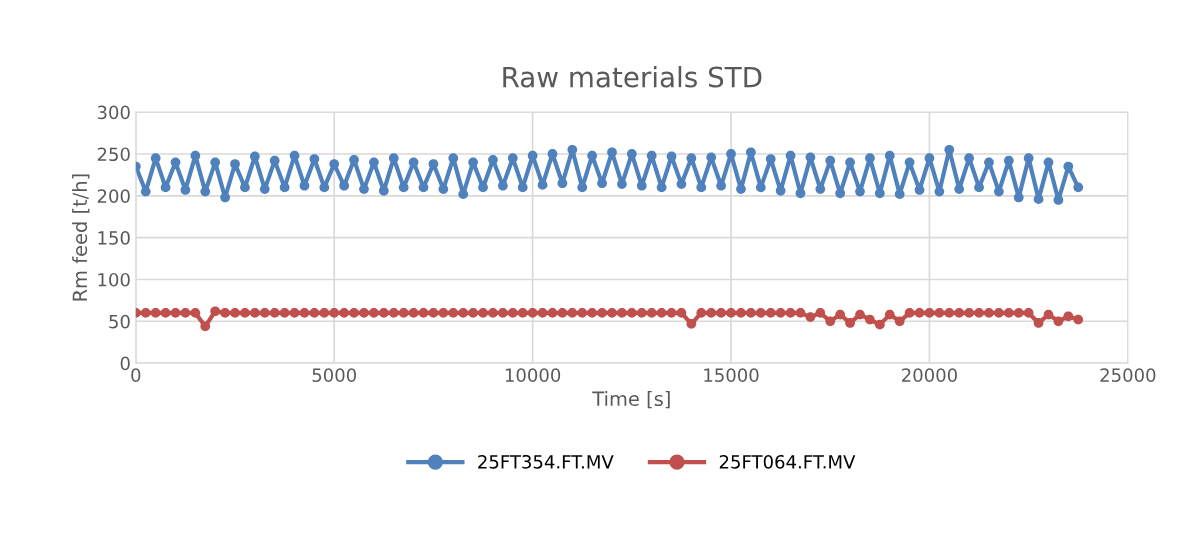 Image resolution: width=1181 pixels, height=534 pixels. I want to click on y-tick-label: 50, so click(119, 321).